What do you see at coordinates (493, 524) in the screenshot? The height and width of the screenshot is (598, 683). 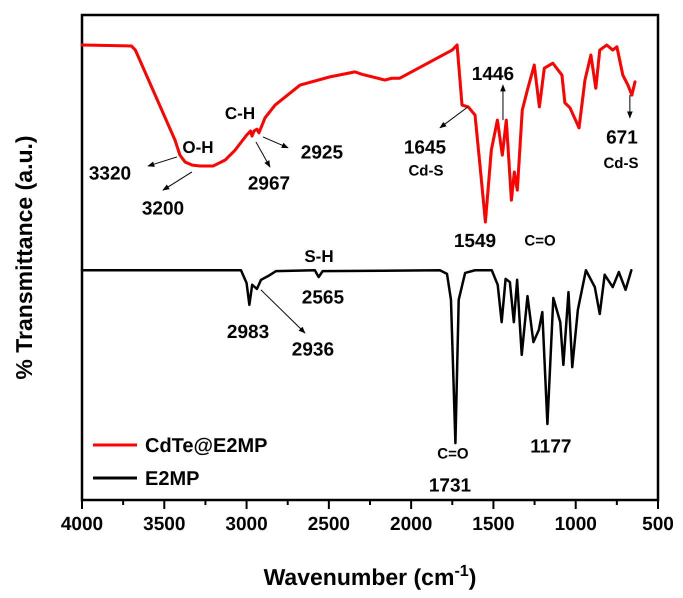 I see `x-tick-label: 1500` at bounding box center [493, 524].